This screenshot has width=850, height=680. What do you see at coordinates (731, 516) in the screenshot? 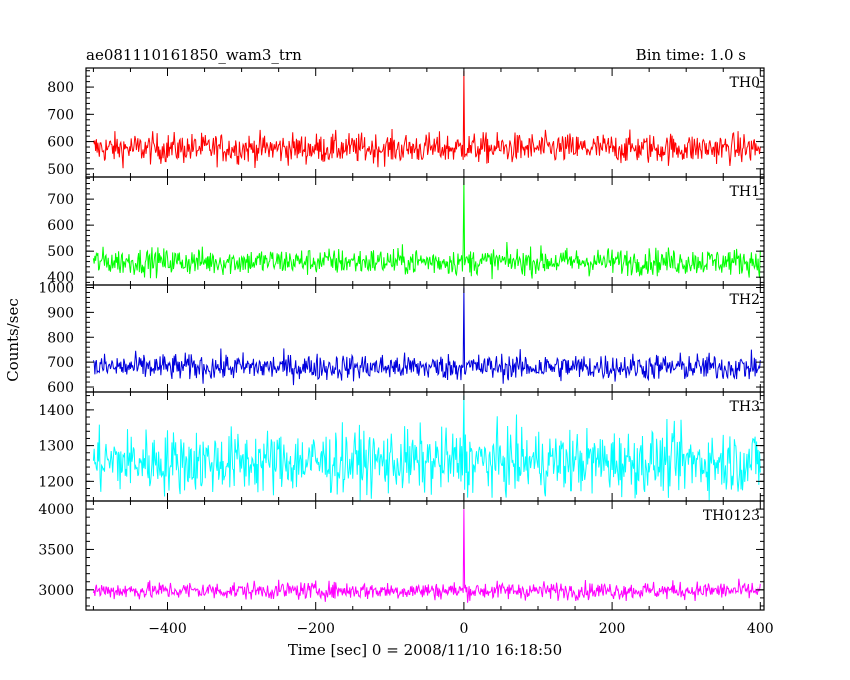
I see `panel-label-th0123: TH0123` at bounding box center [731, 516].